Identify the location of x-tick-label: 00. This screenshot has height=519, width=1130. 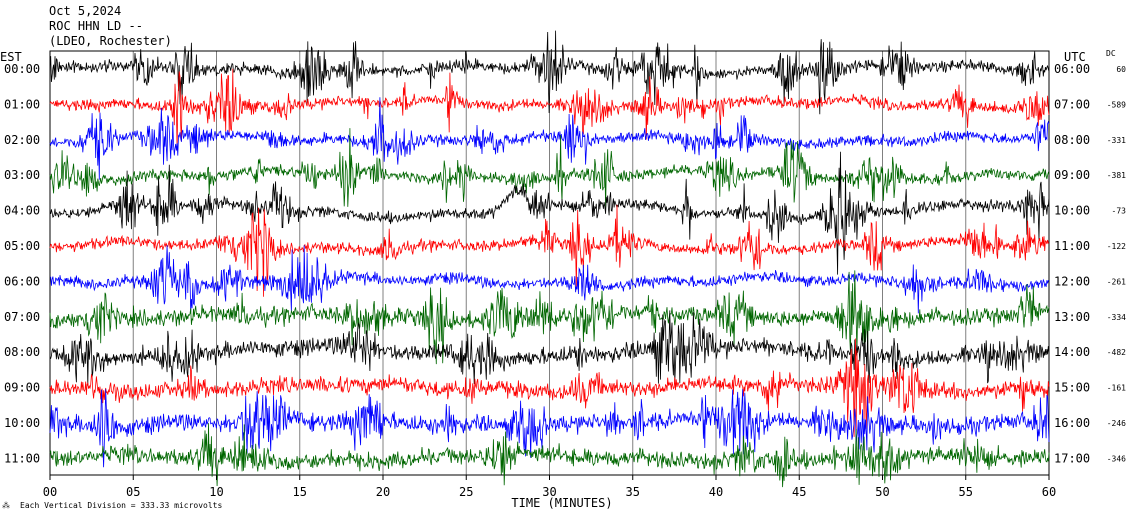
(50, 492).